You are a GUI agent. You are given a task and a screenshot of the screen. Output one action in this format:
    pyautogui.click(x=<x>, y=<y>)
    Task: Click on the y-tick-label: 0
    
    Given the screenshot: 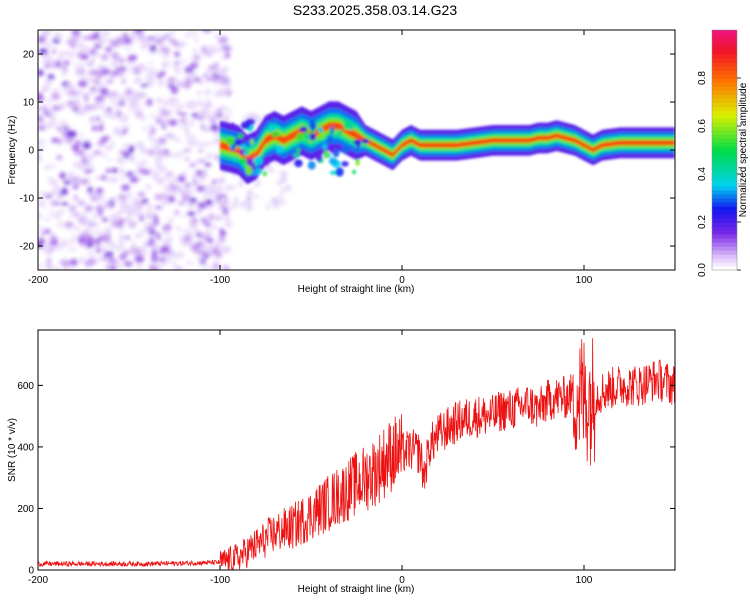 What is the action you would take?
    pyautogui.click(x=31, y=151)
    